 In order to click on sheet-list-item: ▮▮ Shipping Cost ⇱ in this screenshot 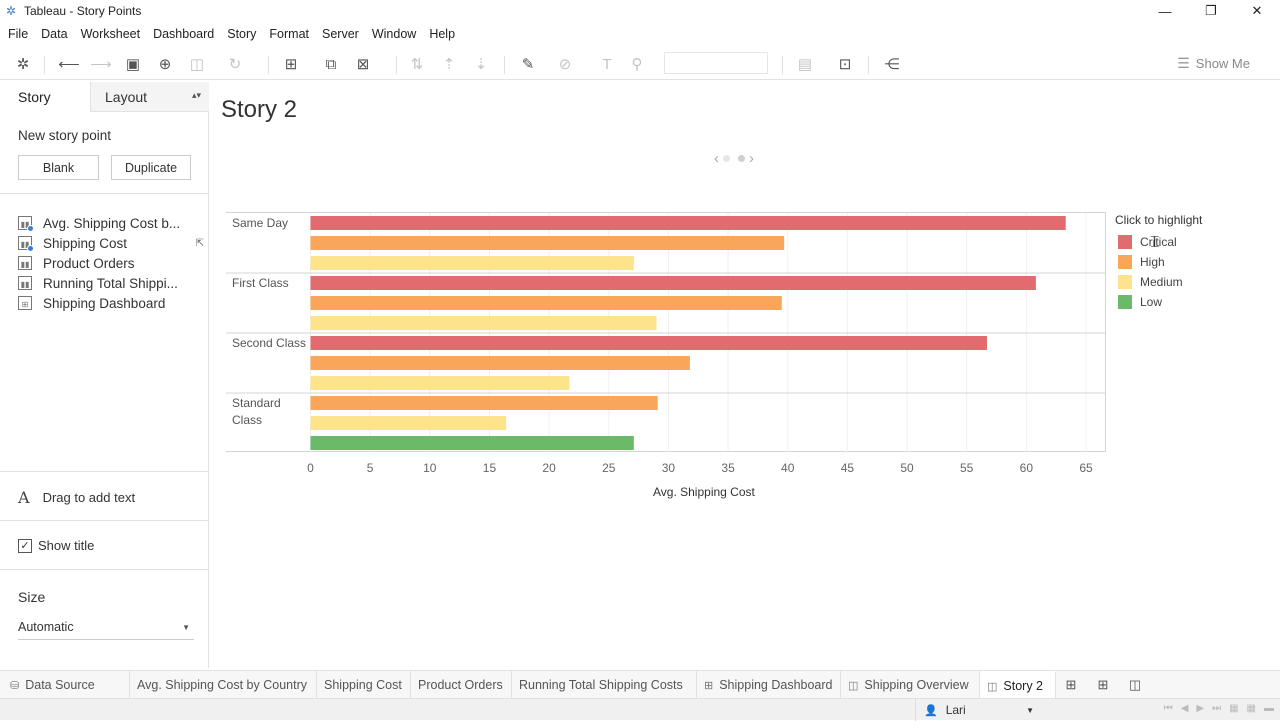, I will do `click(113, 243)`.